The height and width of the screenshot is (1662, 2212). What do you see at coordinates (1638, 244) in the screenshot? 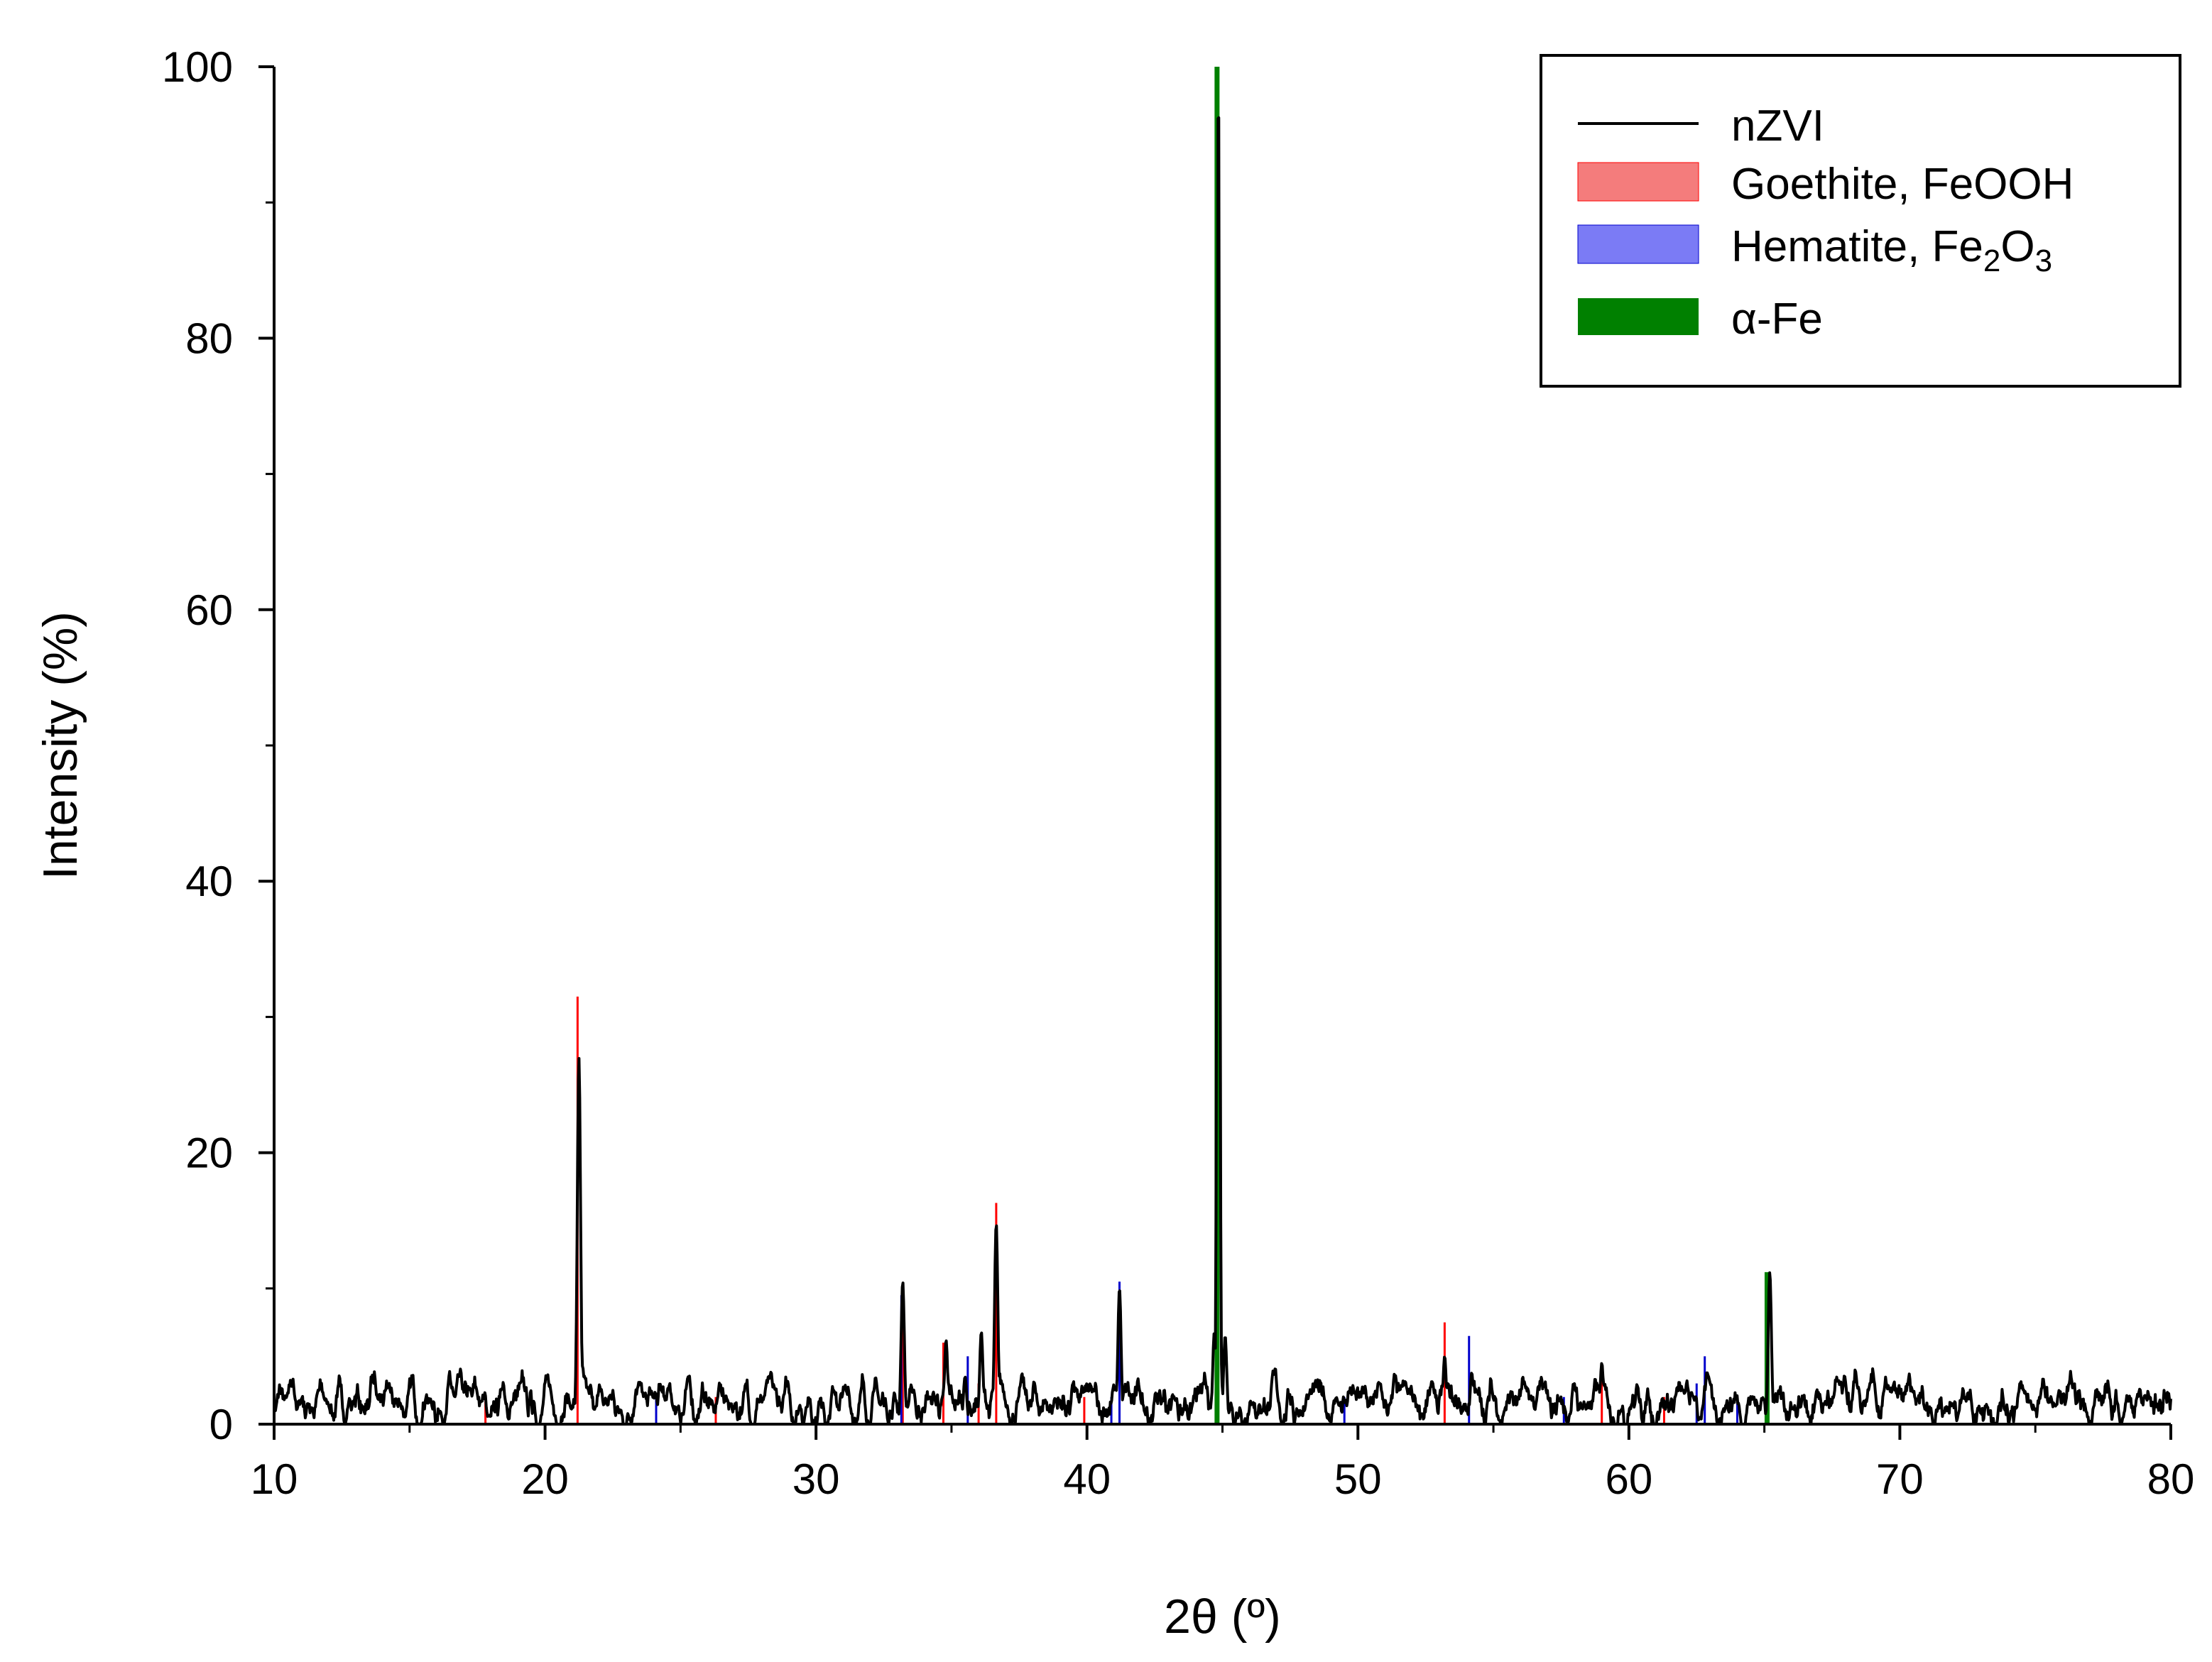
I see `legend-swatch-hematite` at bounding box center [1638, 244].